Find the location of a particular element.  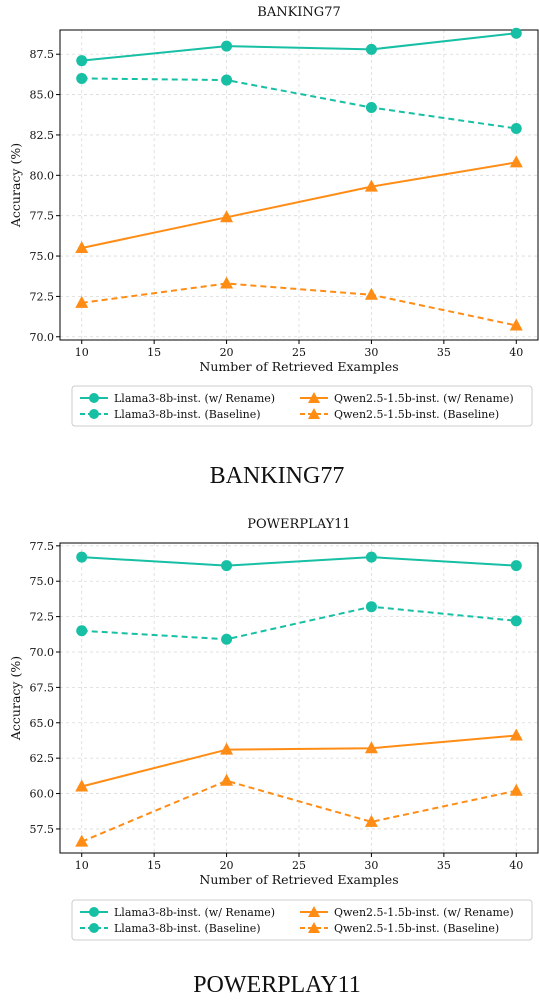

y-axis-label: Accuracy (%) is located at coordinates (15, 698).